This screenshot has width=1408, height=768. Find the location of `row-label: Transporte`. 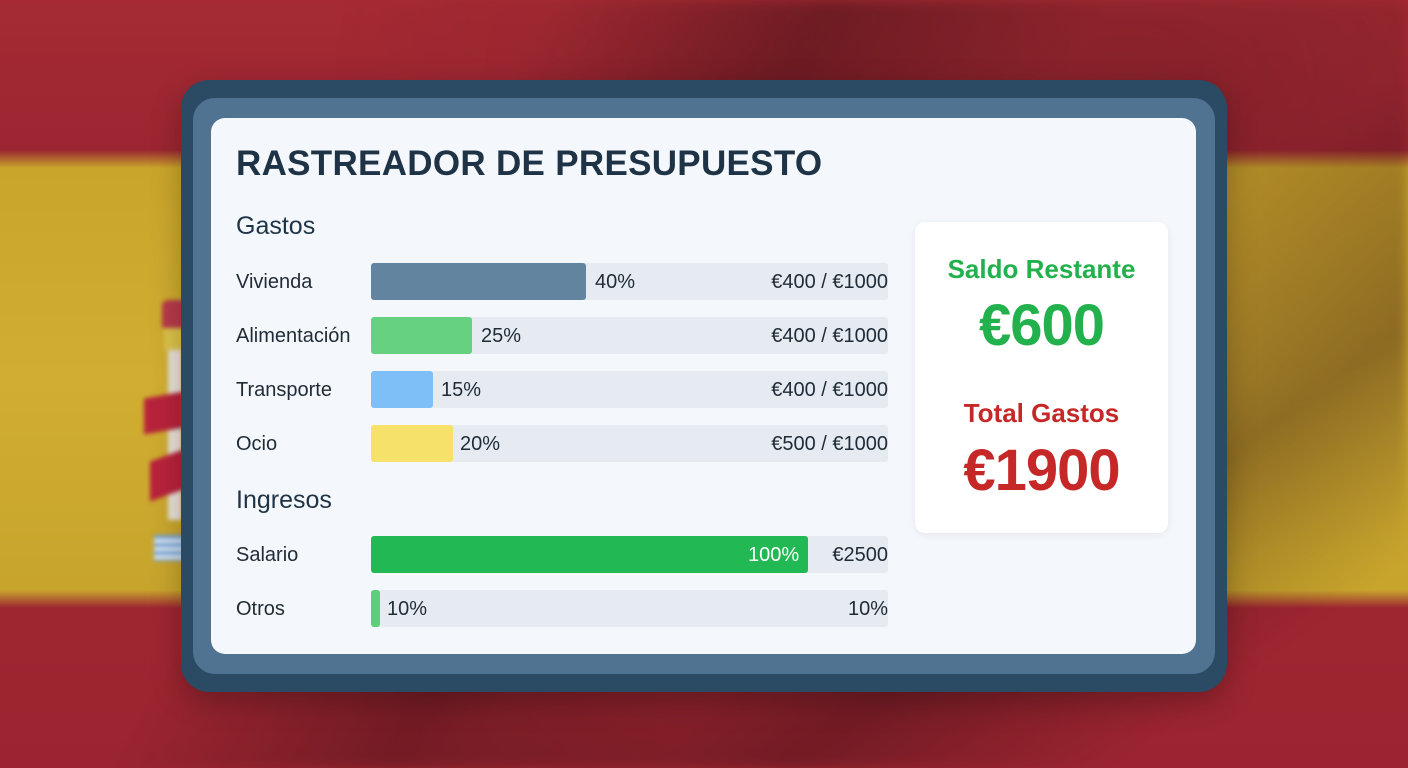

row-label: Transporte is located at coordinates (284, 390).